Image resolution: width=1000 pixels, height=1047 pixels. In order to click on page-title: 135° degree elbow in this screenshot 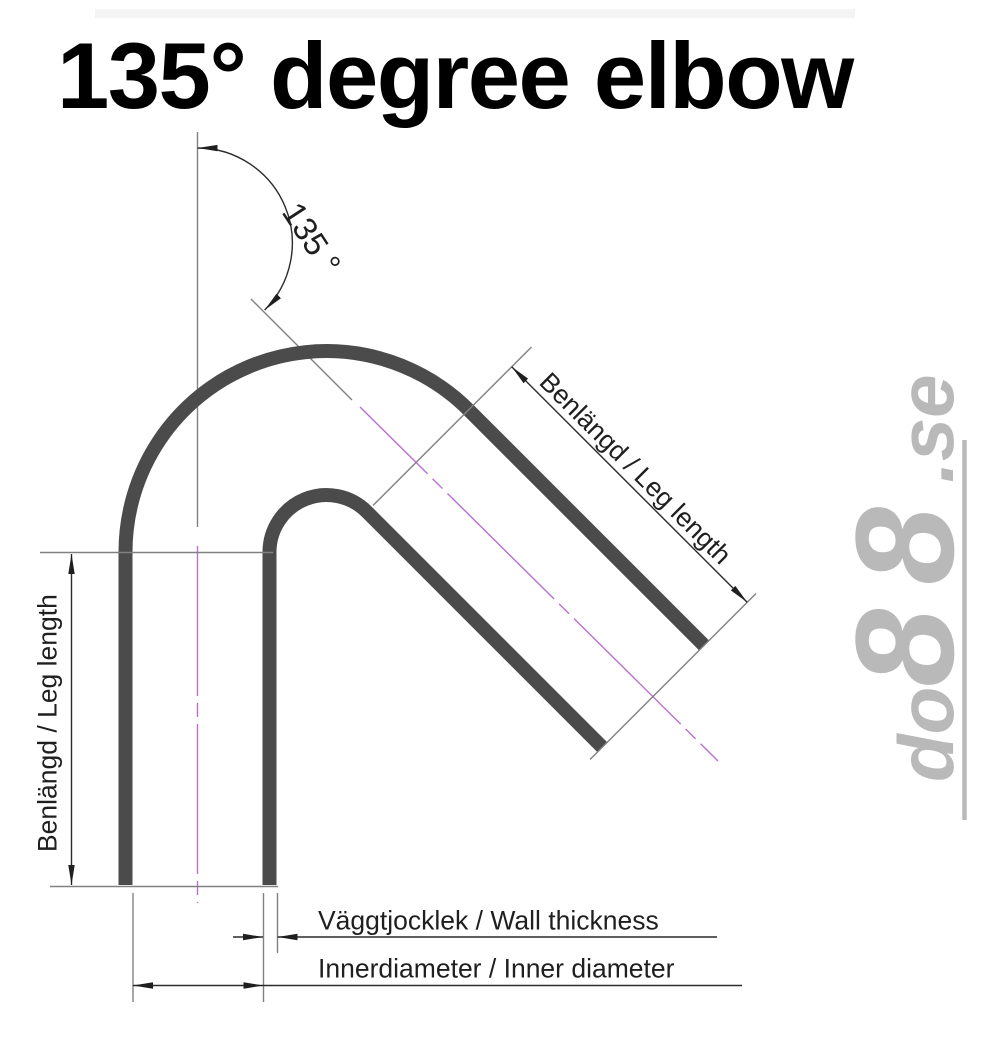, I will do `click(456, 75)`.